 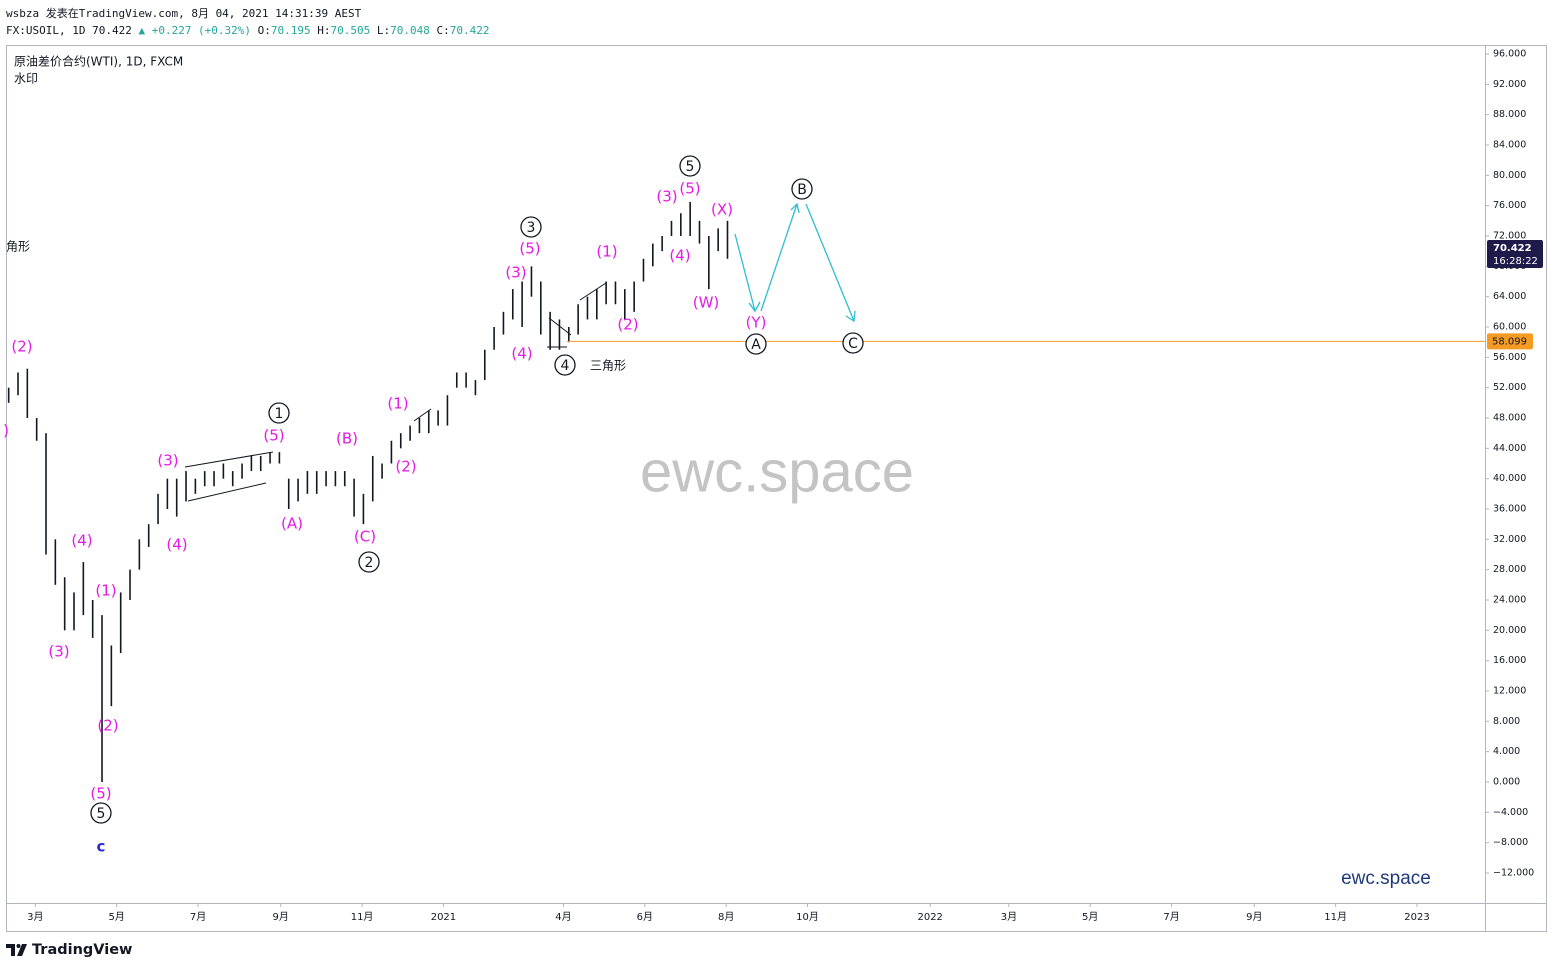 I want to click on x-tick-label: 7月, so click(x=198, y=917).